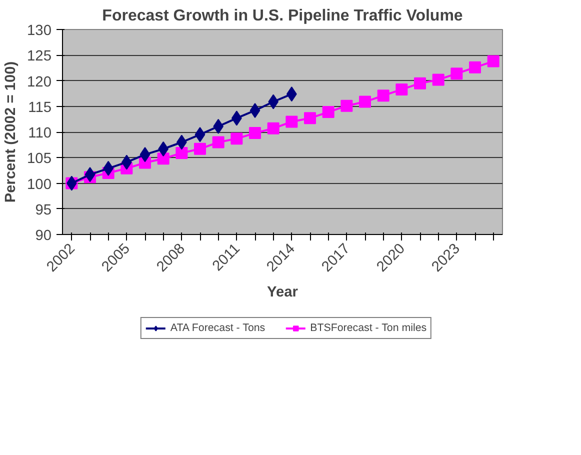  I want to click on y-axis-title: Percent (2002 = 100), so click(11, 132).